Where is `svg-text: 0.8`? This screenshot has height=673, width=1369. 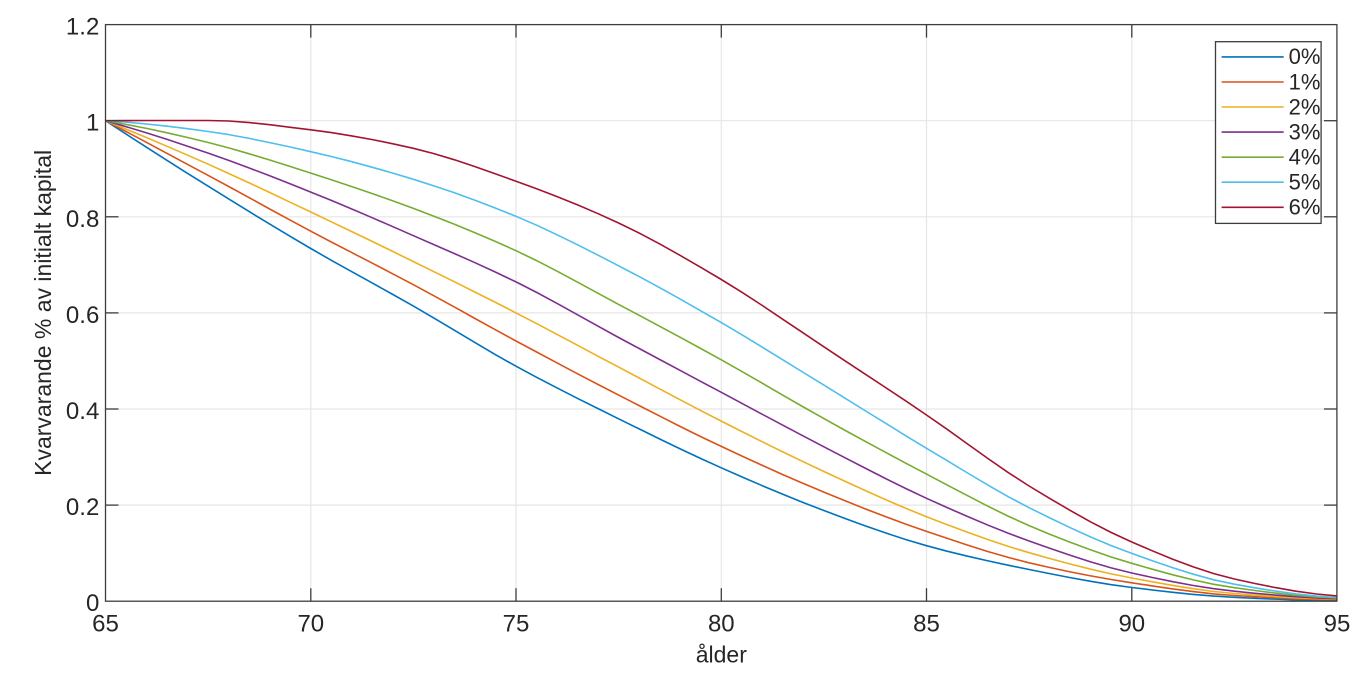
svg-text: 0.8 is located at coordinates (82, 219).